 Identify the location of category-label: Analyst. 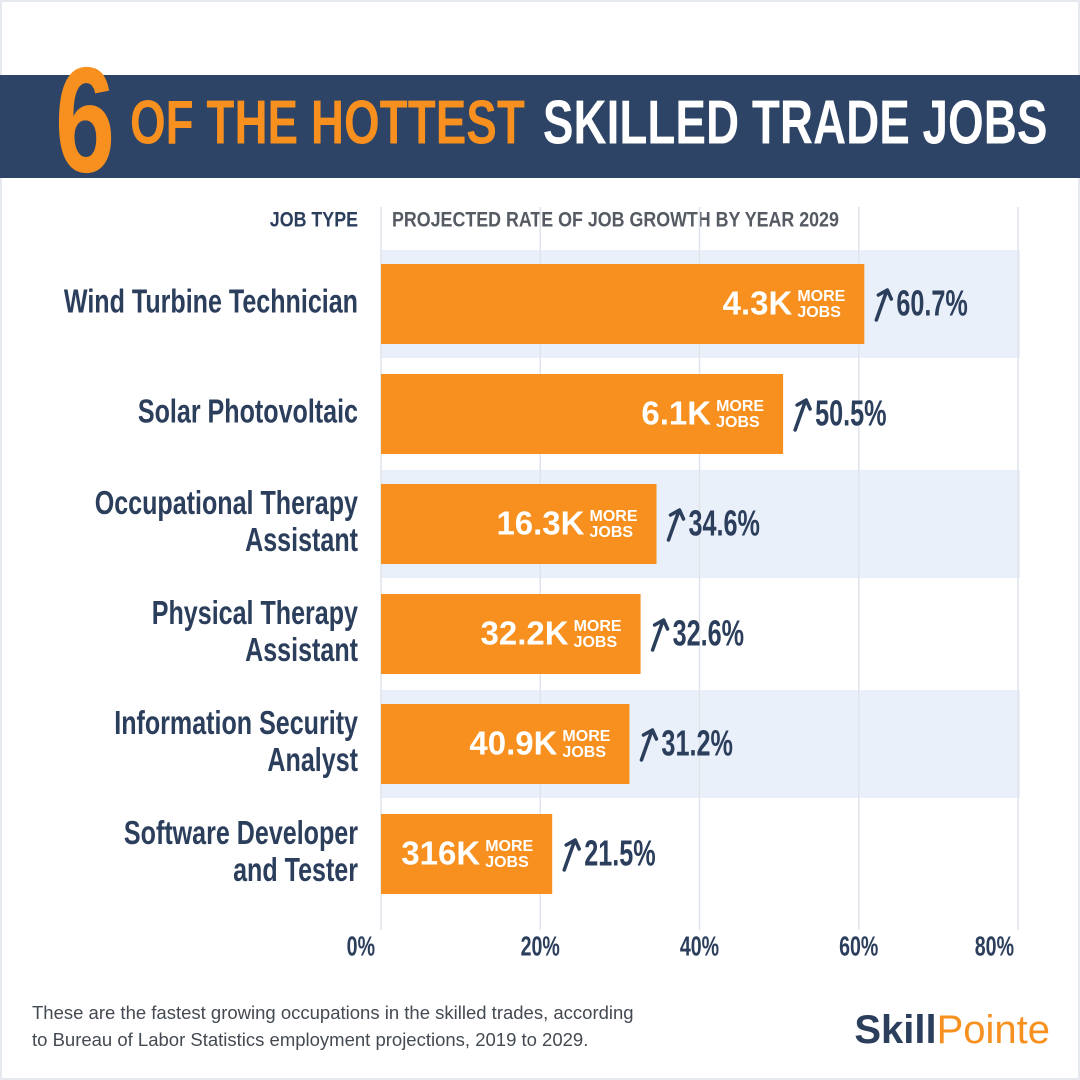
(312, 760).